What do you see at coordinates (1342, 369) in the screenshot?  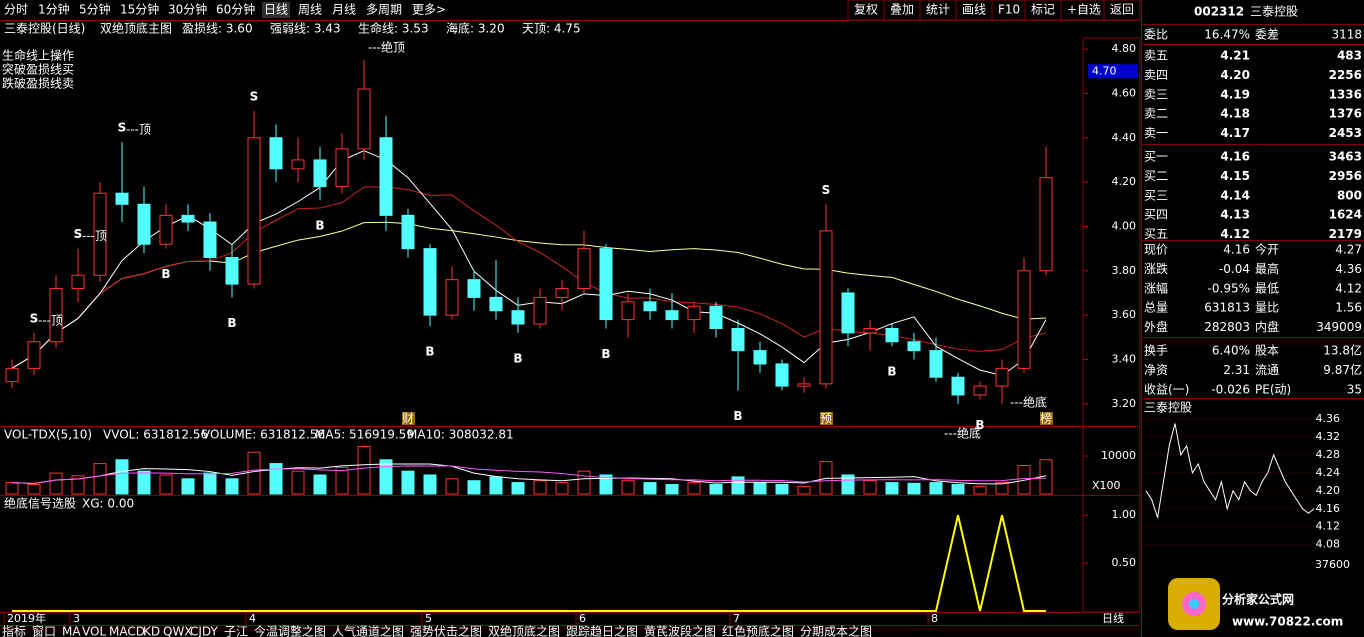 I see `quote-cell: 9.87亿` at bounding box center [1342, 369].